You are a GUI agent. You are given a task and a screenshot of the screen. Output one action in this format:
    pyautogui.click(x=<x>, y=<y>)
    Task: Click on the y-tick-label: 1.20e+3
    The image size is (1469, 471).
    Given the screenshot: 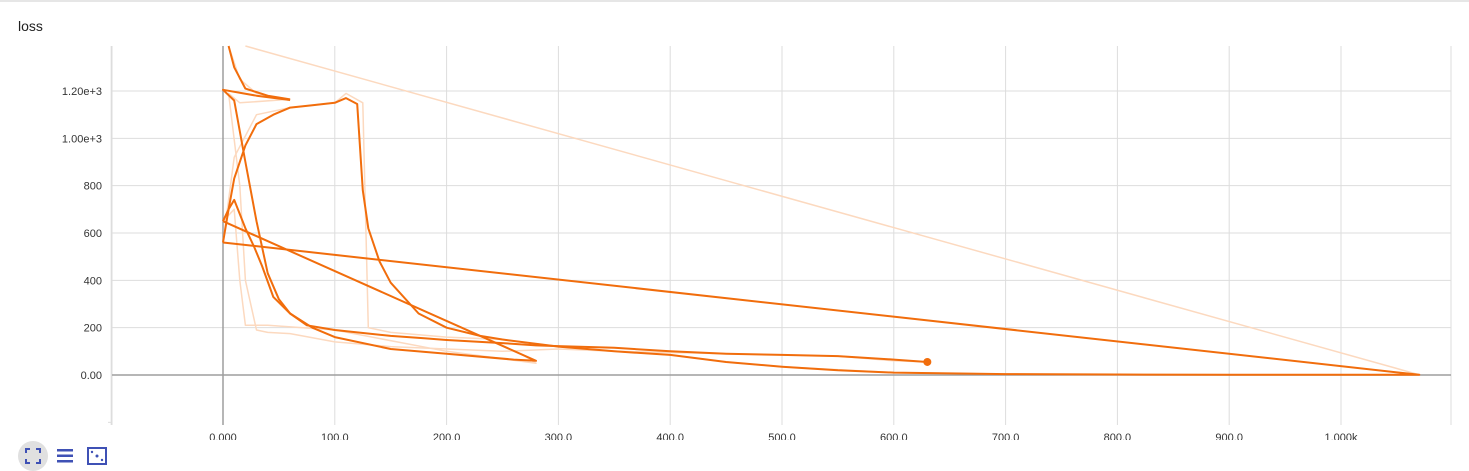 What is the action you would take?
    pyautogui.click(x=82, y=92)
    